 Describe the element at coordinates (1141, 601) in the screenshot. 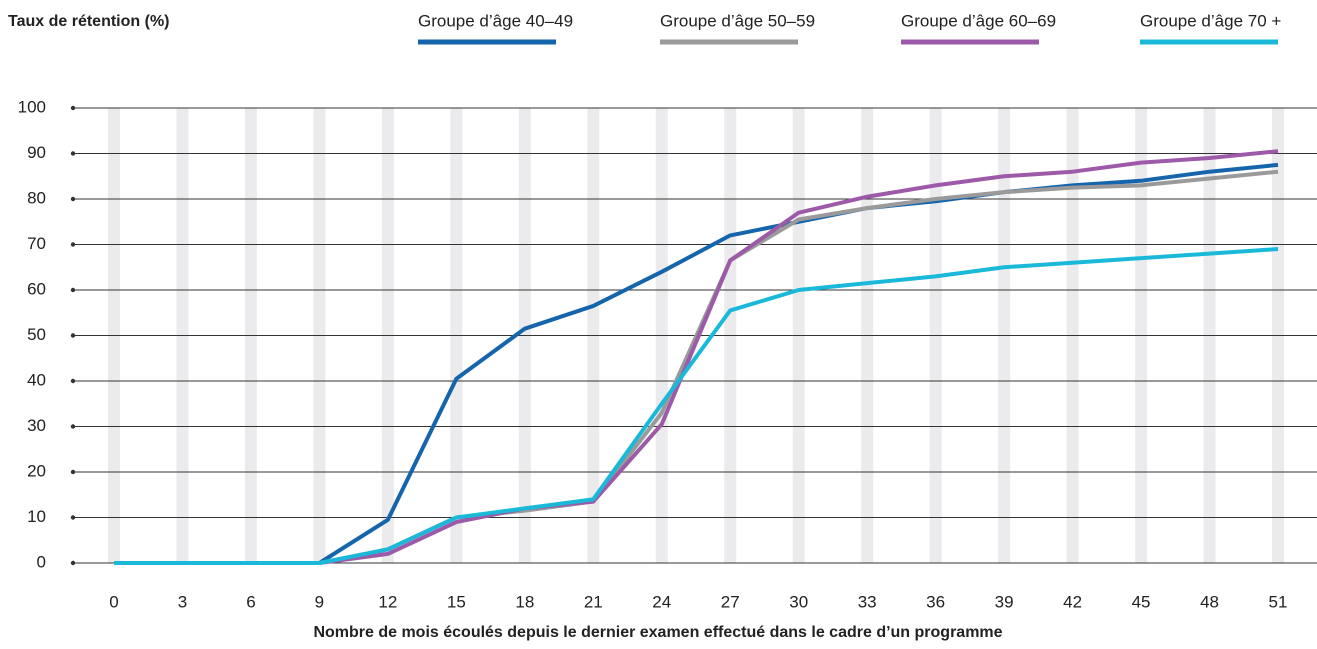

I see `x-tick-label: 45` at that location.